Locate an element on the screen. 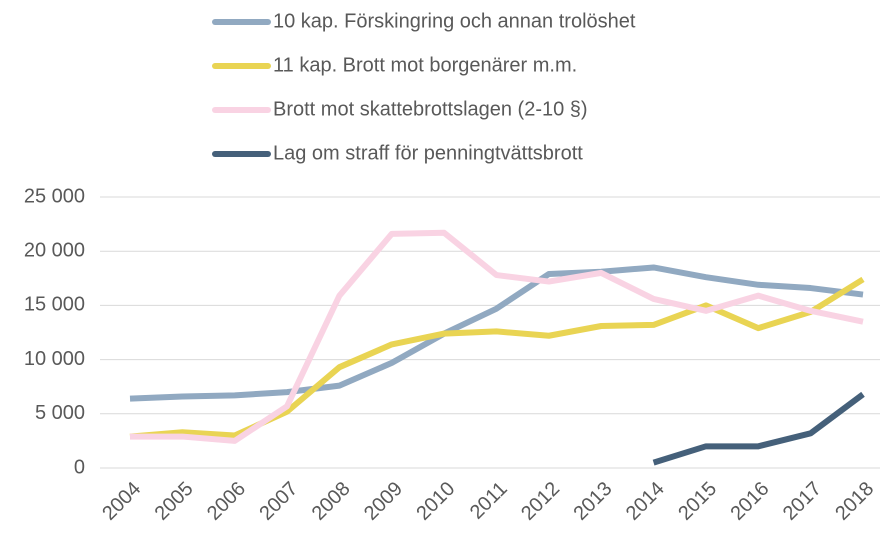  x-tick-label: 2017 is located at coordinates (802, 501).